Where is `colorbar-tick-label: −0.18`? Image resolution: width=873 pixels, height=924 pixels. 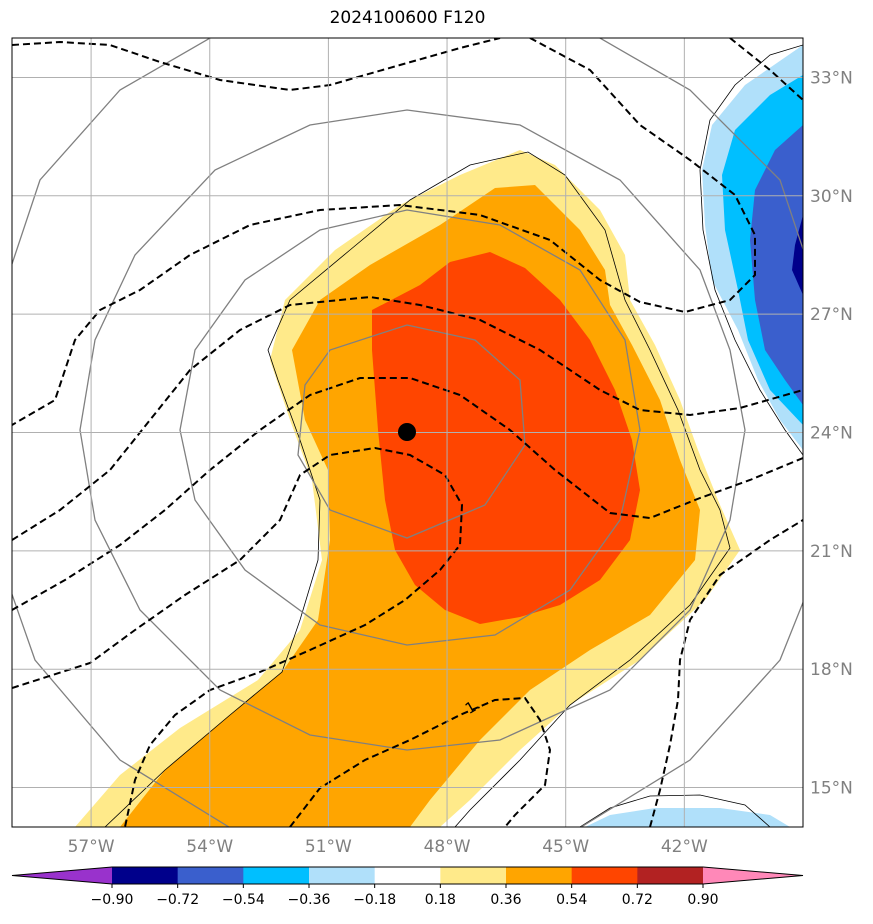
colorbar-tick-label: −0.18 is located at coordinates (374, 900).